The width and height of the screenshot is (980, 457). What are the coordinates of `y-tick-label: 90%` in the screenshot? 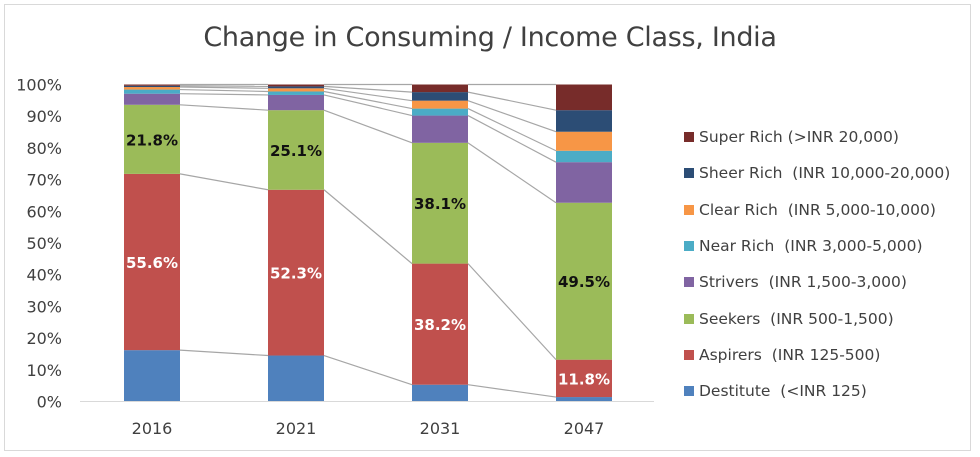 It's located at (44, 116).